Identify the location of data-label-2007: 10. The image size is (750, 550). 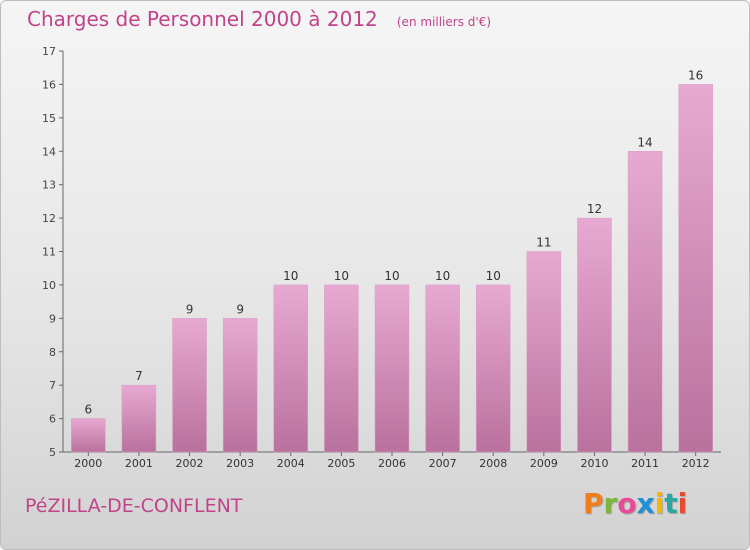
(442, 276).